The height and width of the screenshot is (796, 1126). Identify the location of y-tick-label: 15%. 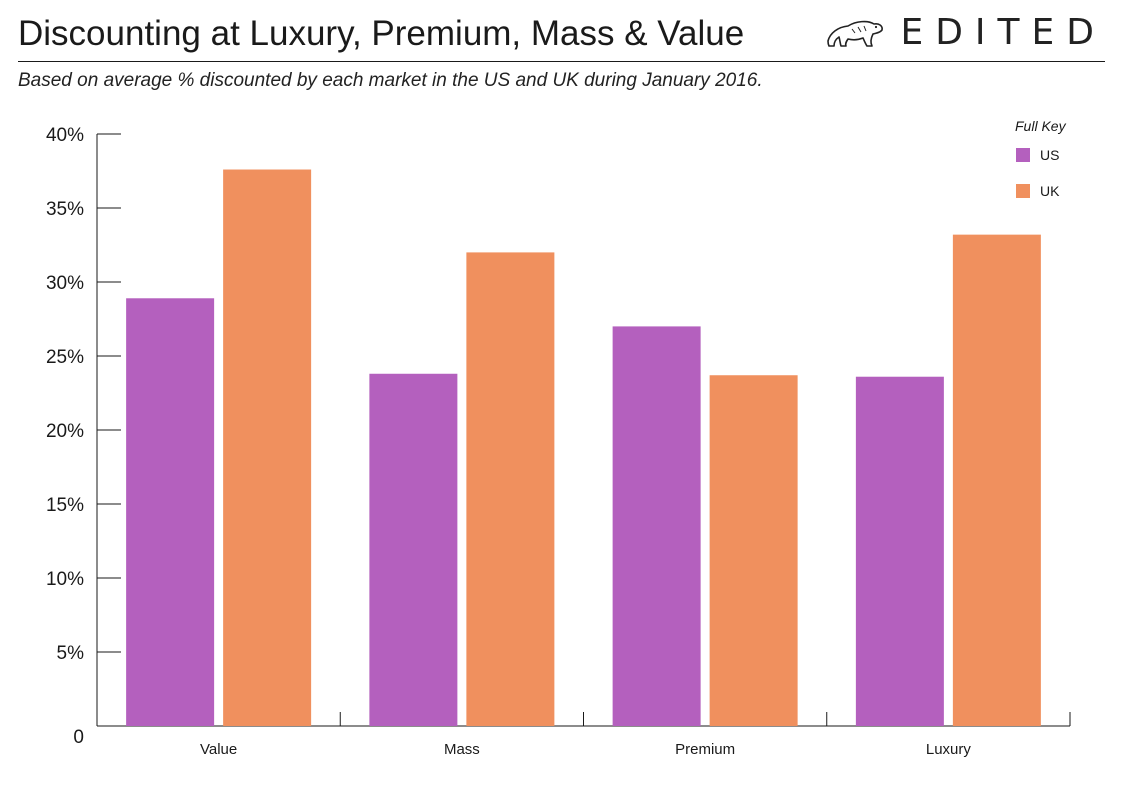
(65, 505).